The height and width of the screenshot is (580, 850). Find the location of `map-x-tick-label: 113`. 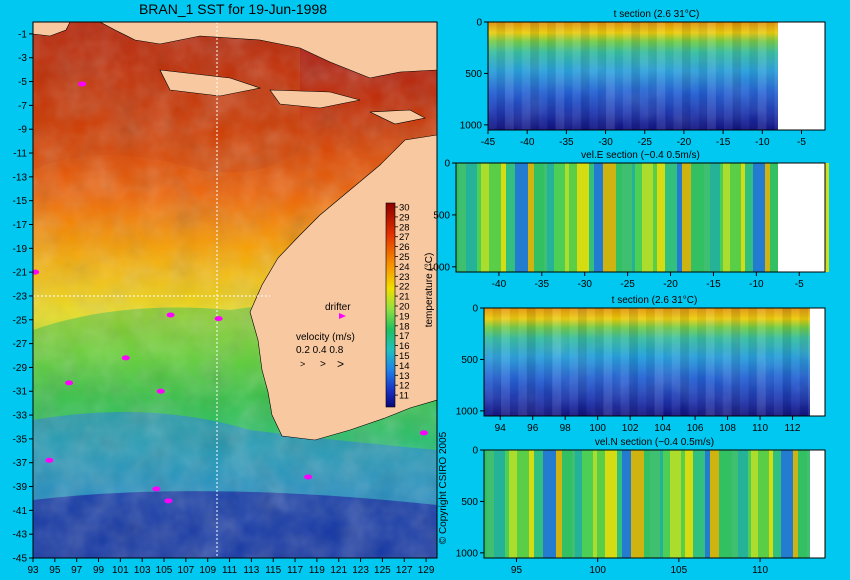

map-x-tick-label: 113 is located at coordinates (251, 570).